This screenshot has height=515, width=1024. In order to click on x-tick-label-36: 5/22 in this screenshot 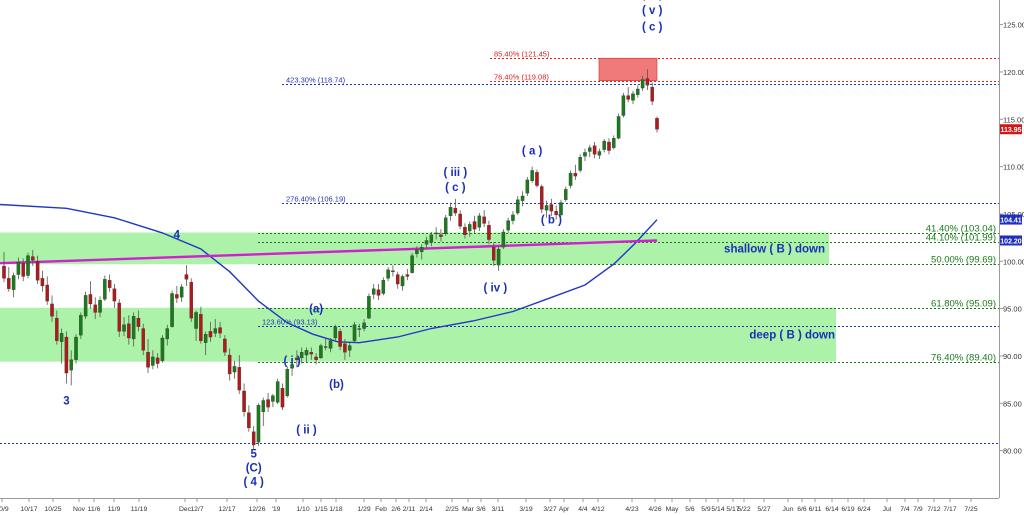, I will do `click(743, 509)`.